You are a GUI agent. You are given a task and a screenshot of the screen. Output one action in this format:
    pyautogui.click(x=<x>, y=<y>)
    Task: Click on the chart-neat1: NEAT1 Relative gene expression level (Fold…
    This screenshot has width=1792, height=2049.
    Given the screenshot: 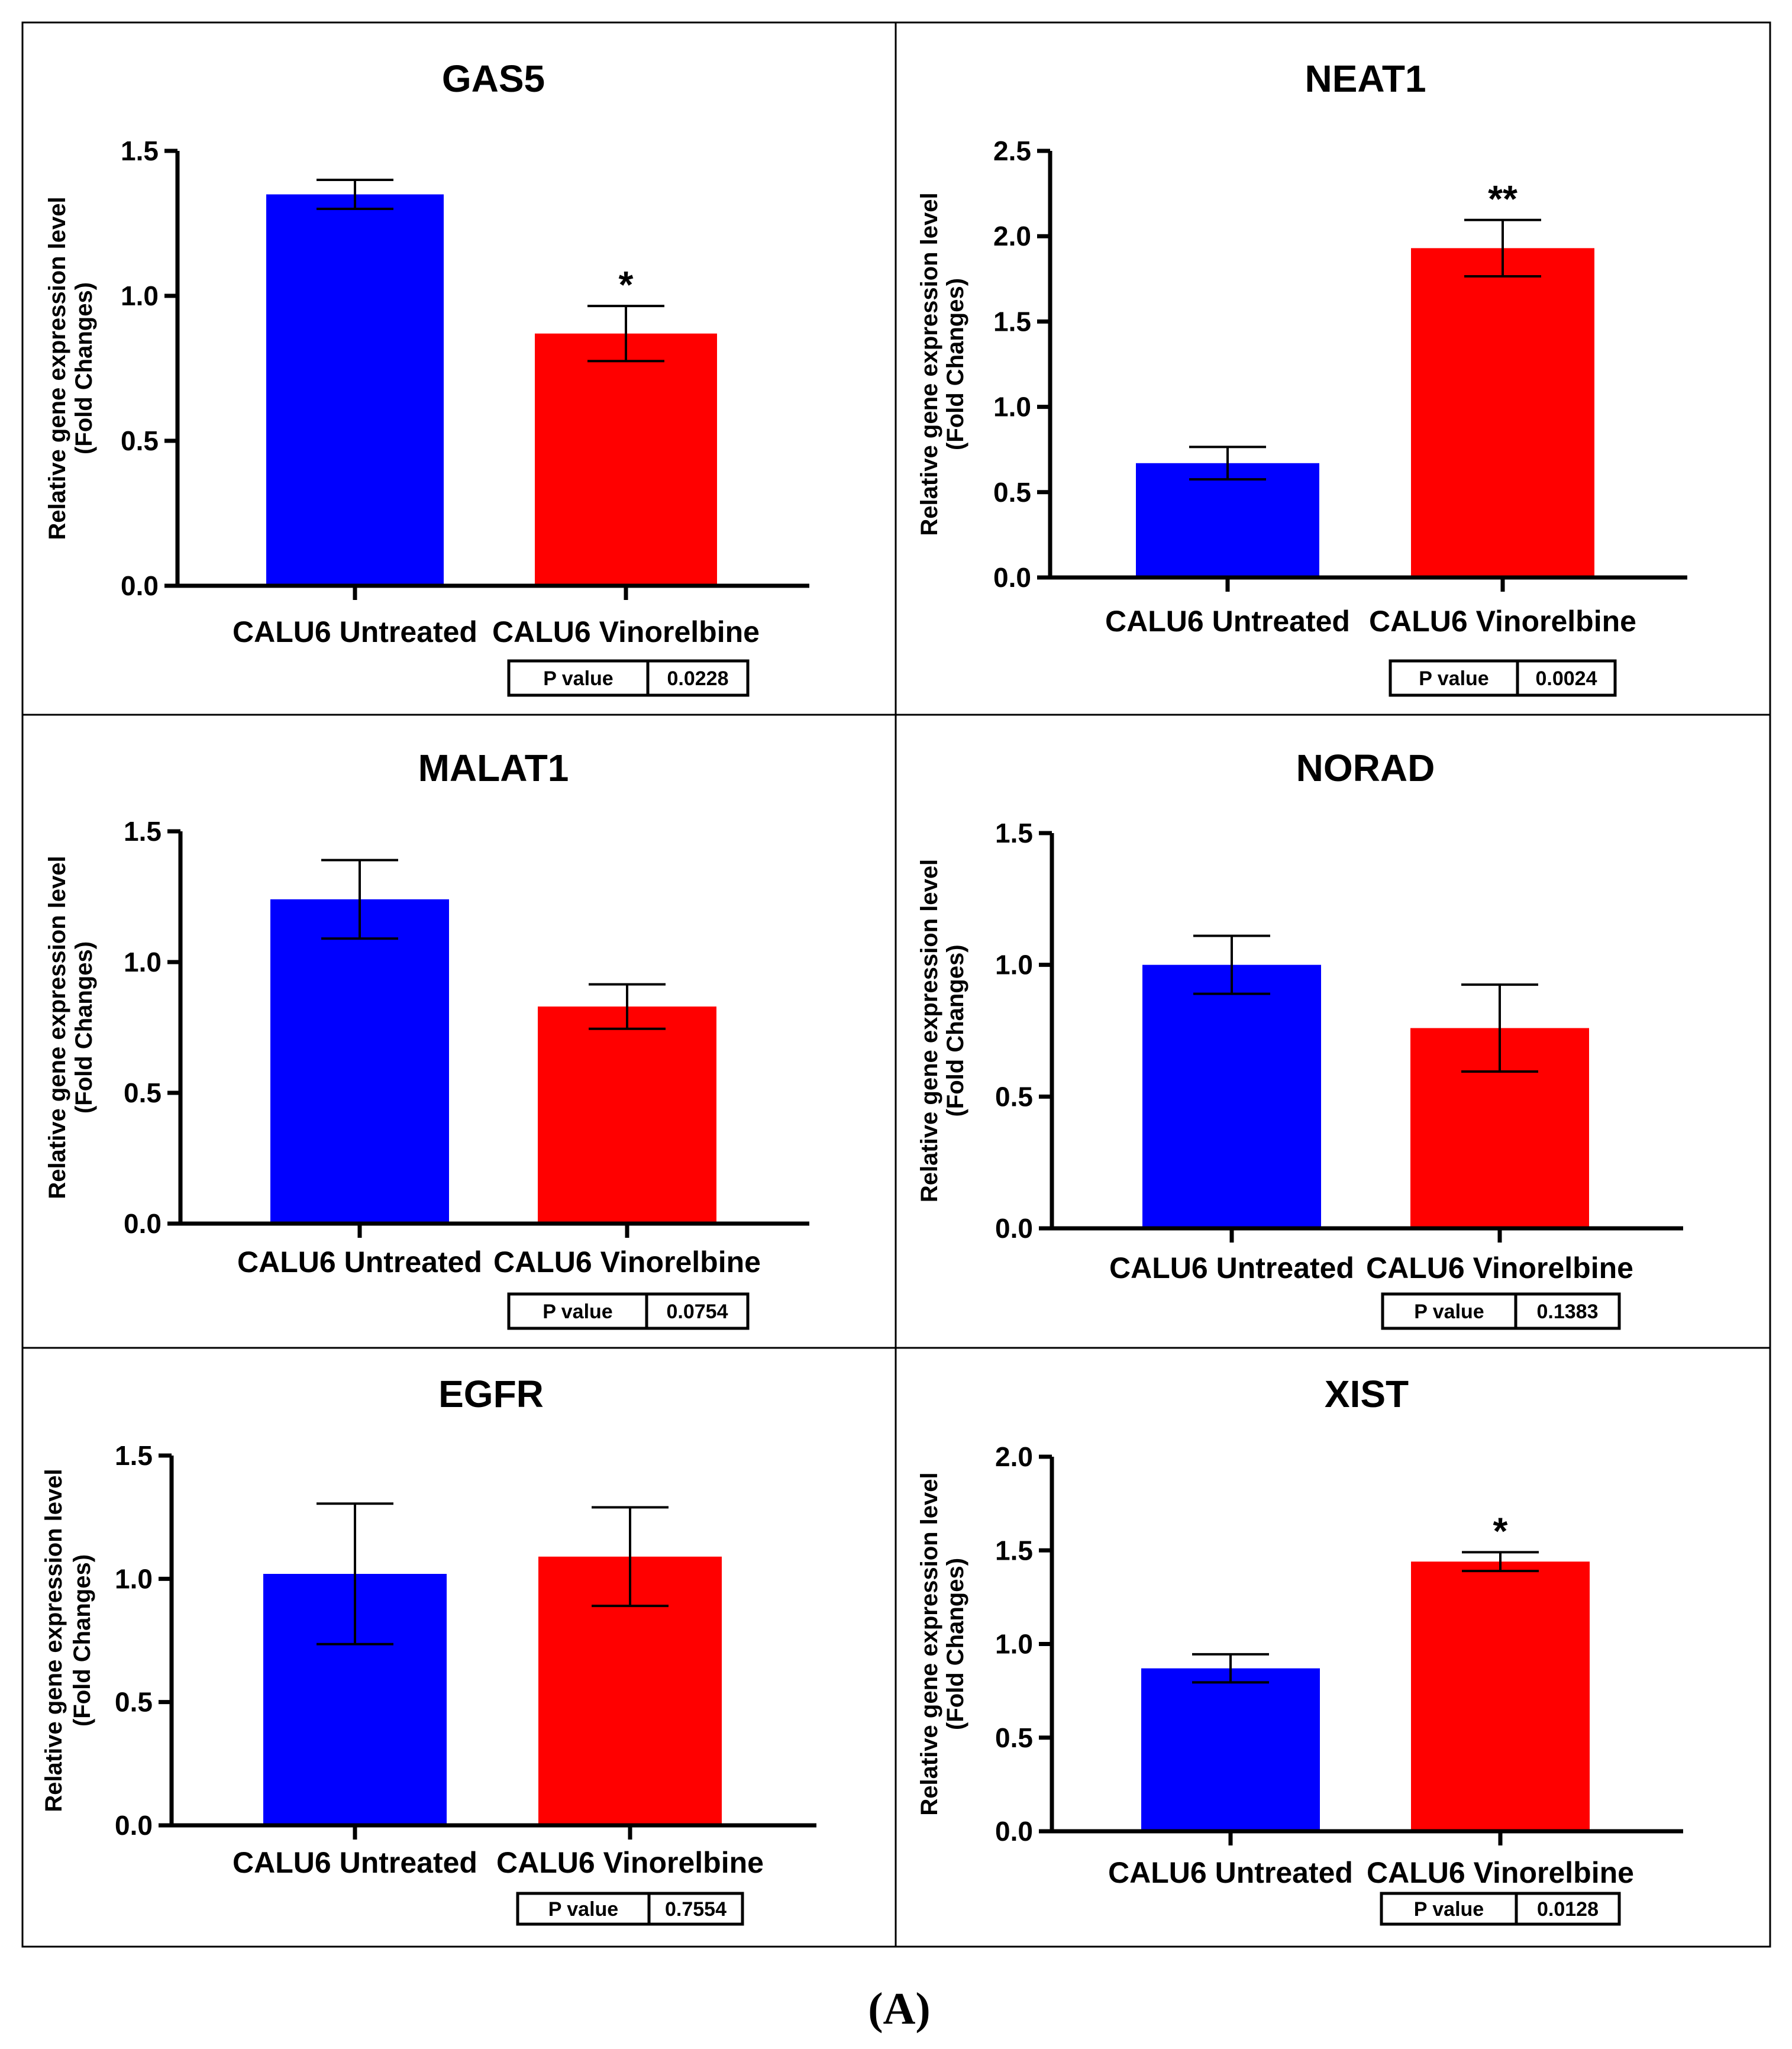 What is the action you would take?
    pyautogui.click(x=1301, y=377)
    